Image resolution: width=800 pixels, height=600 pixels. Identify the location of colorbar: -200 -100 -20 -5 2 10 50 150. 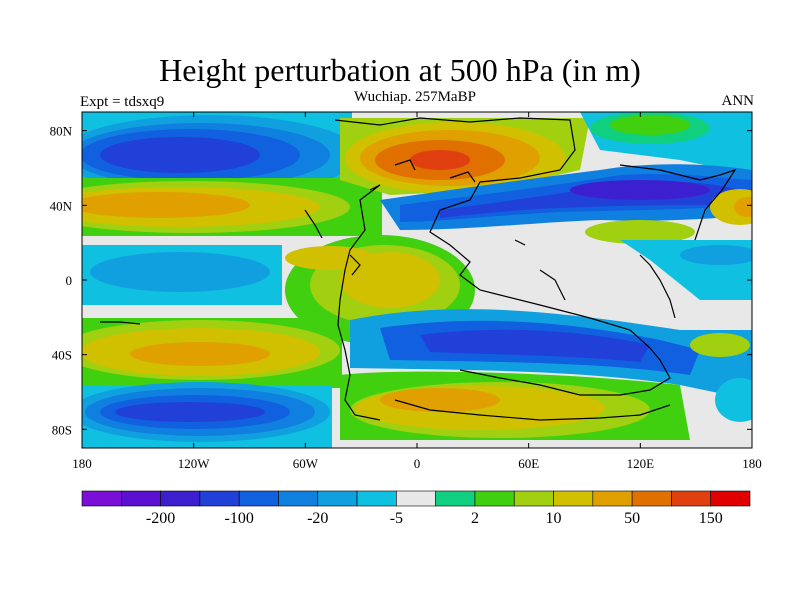
(416, 508).